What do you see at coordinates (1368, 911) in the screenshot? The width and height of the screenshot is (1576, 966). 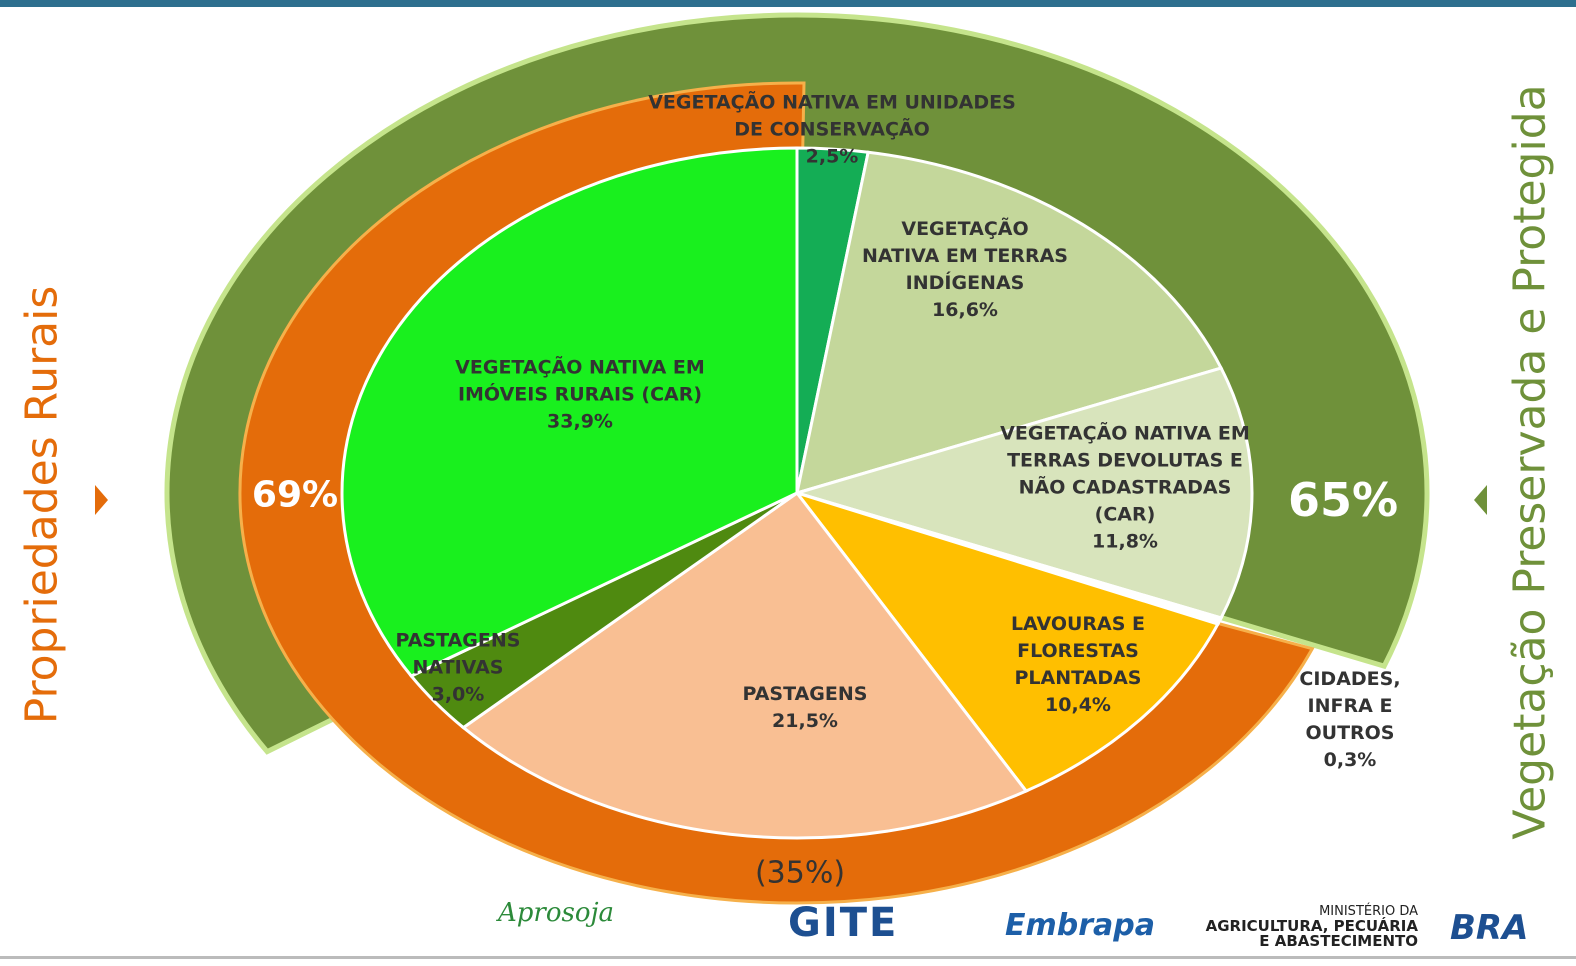 I see `logo-text: MINISTÉRIO DA` at bounding box center [1368, 911].